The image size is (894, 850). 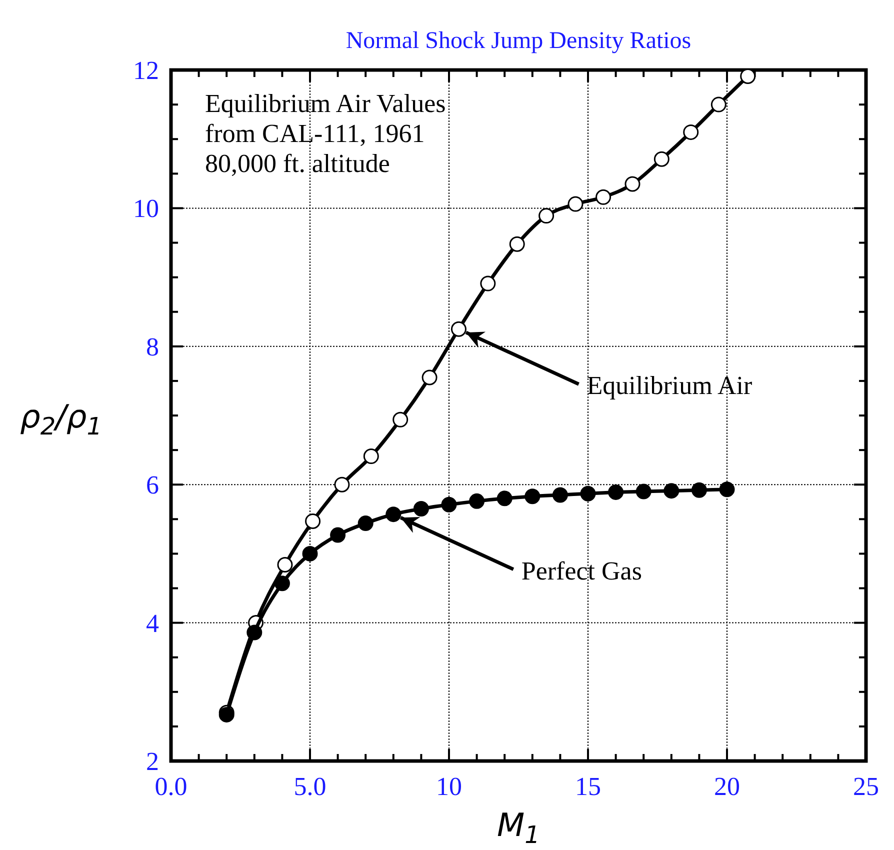 What do you see at coordinates (449, 786) in the screenshot?
I see `x-tick-label: 10` at bounding box center [449, 786].